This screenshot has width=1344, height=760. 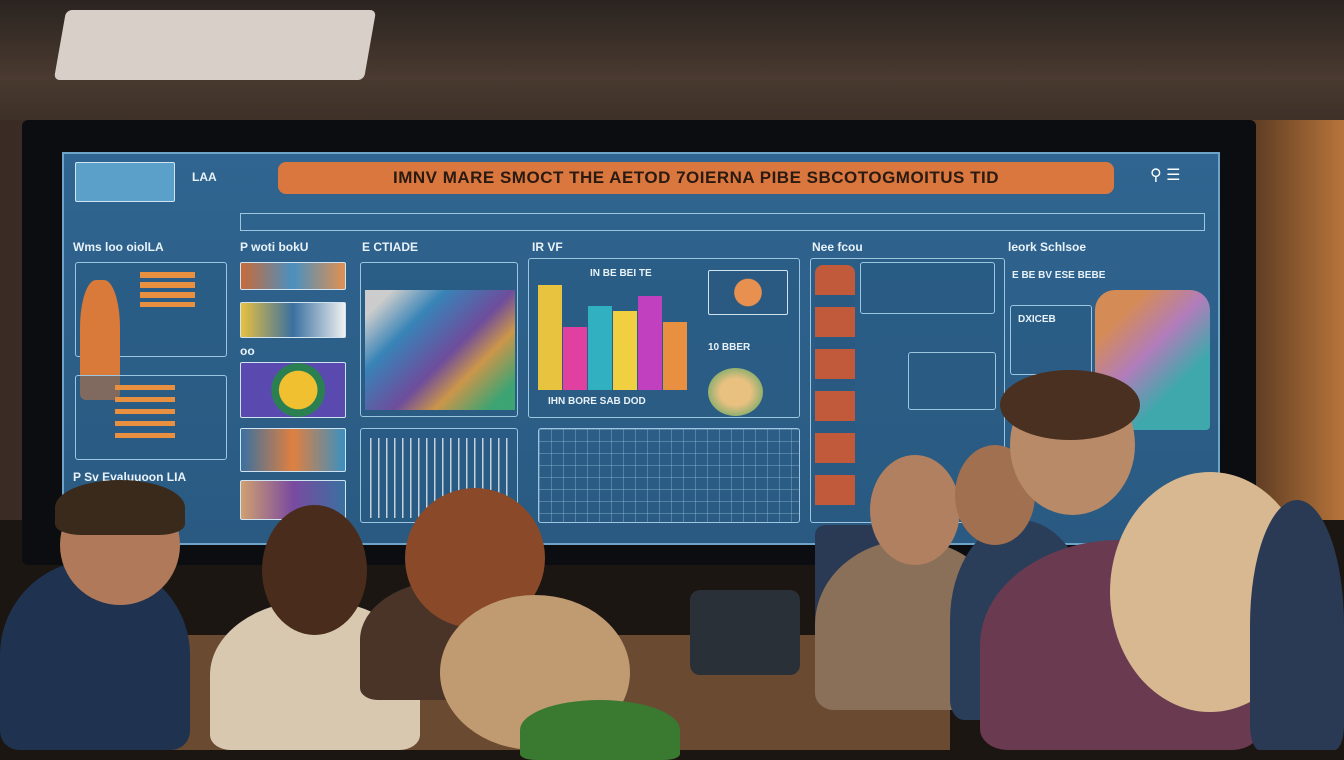 I want to click on panel-heading: P woti bokU, so click(x=274, y=247).